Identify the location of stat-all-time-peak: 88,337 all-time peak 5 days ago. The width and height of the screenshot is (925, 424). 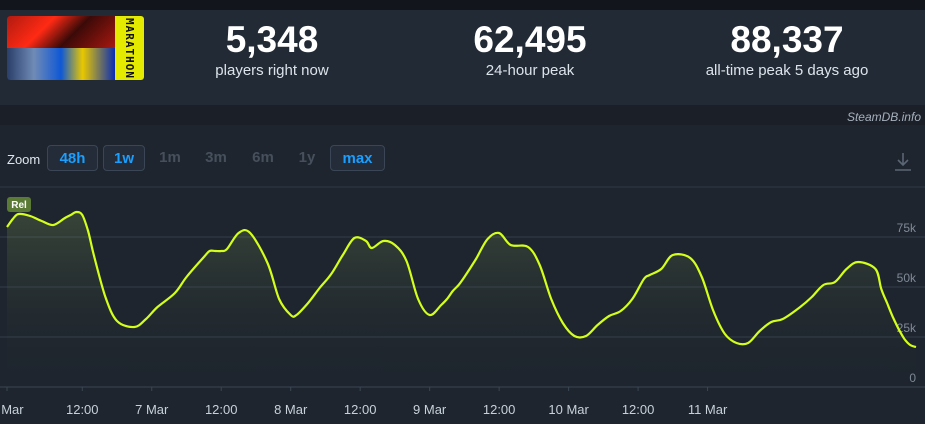
(787, 49).